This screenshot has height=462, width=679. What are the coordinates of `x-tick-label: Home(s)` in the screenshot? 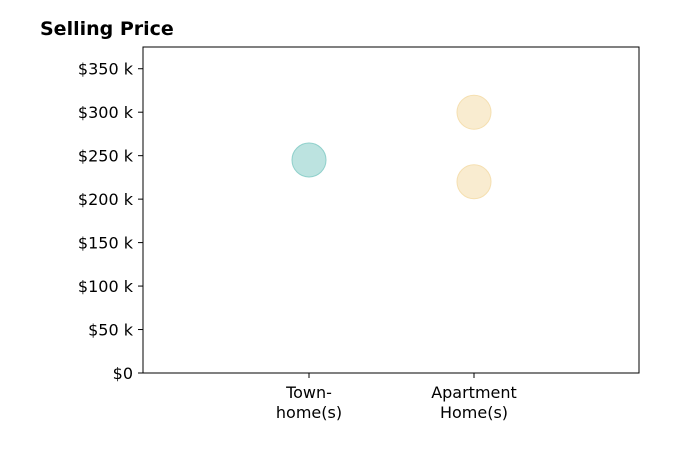 It's located at (474, 412).